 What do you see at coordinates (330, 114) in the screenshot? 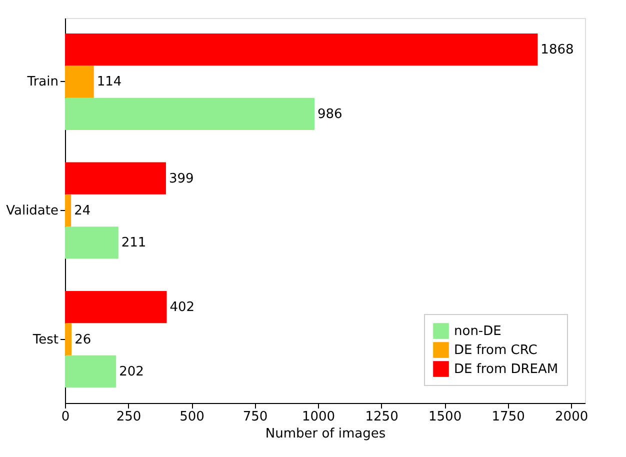
I see `data-label: 986` at bounding box center [330, 114].